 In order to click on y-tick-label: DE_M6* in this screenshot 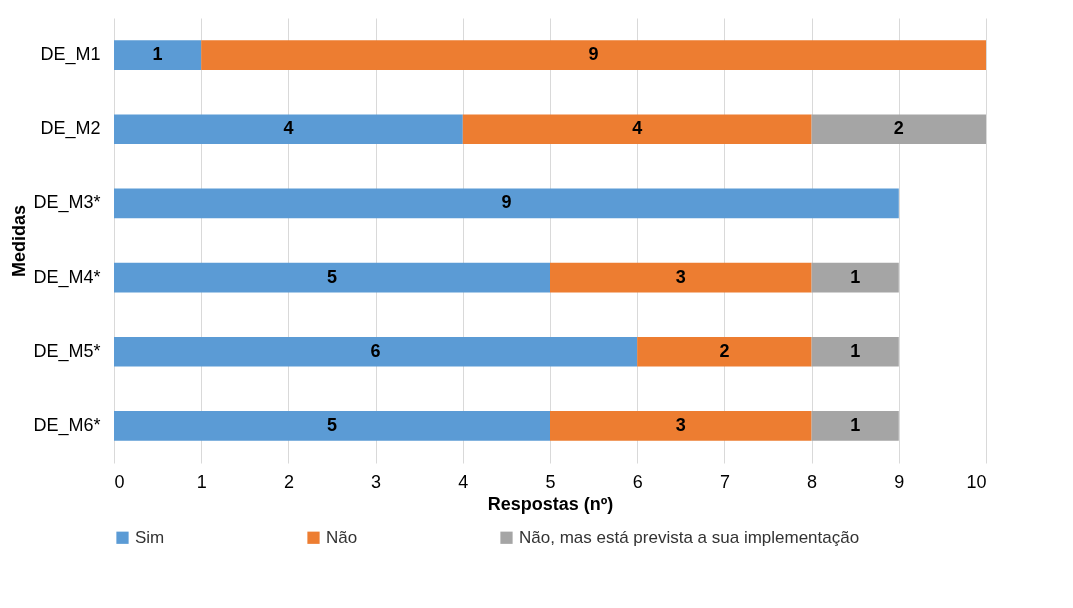, I will do `click(67, 425)`.